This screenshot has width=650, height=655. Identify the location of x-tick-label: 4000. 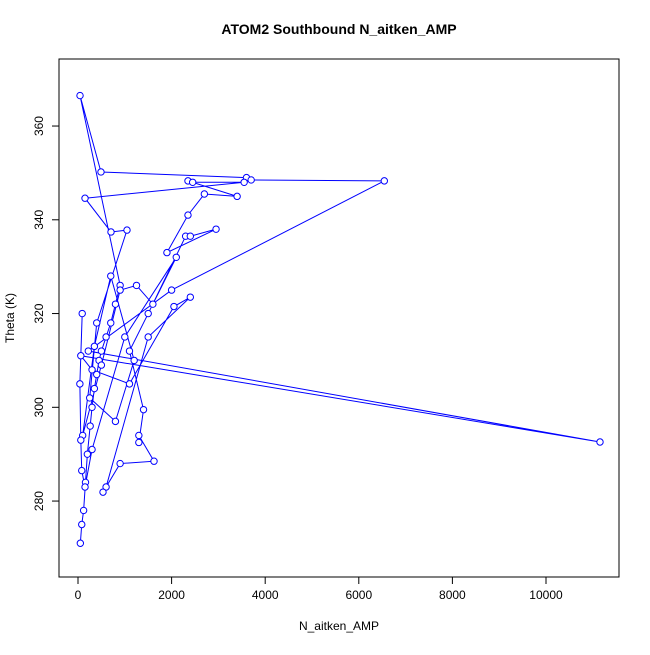
(265, 595).